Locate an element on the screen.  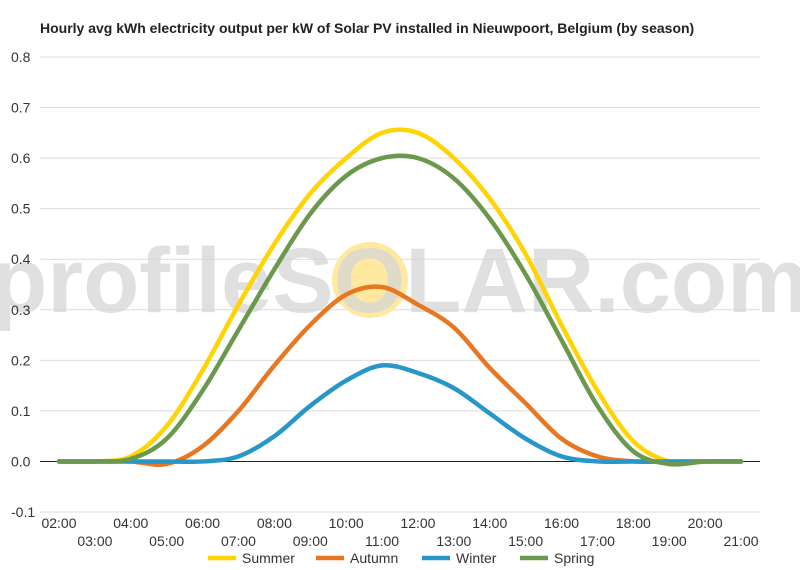
x-tick-label: 07:00 is located at coordinates (238, 541).